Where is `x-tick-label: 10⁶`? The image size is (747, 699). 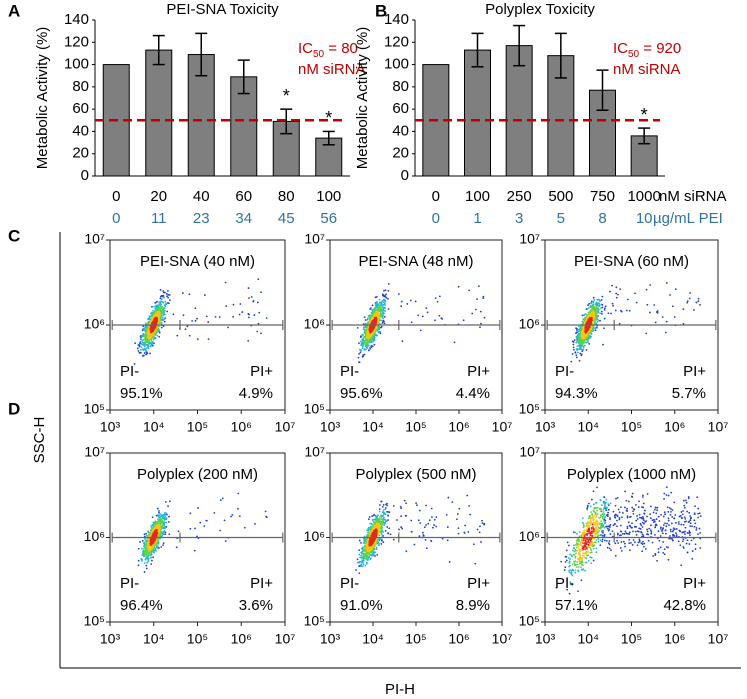
x-tick-label: 10⁶ is located at coordinates (458, 639).